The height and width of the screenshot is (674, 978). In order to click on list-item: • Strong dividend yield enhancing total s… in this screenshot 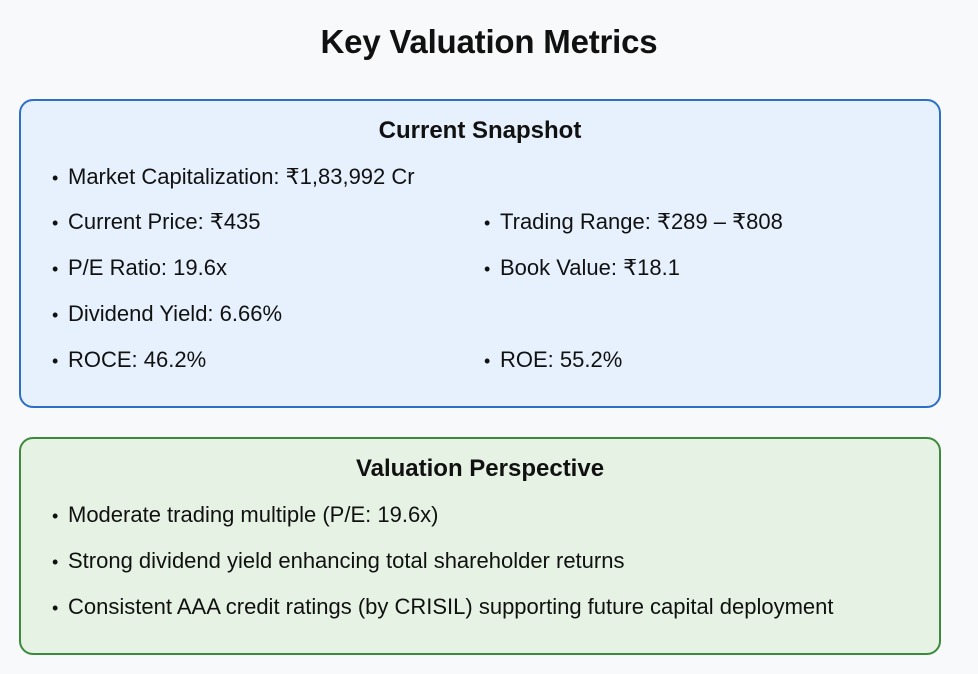, I will do `click(338, 561)`.